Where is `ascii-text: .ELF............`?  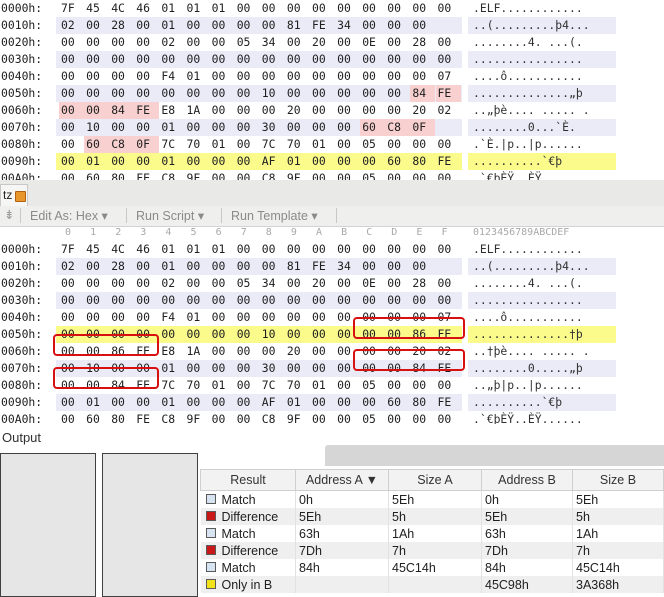 ascii-text: .ELF............ is located at coordinates (528, 249).